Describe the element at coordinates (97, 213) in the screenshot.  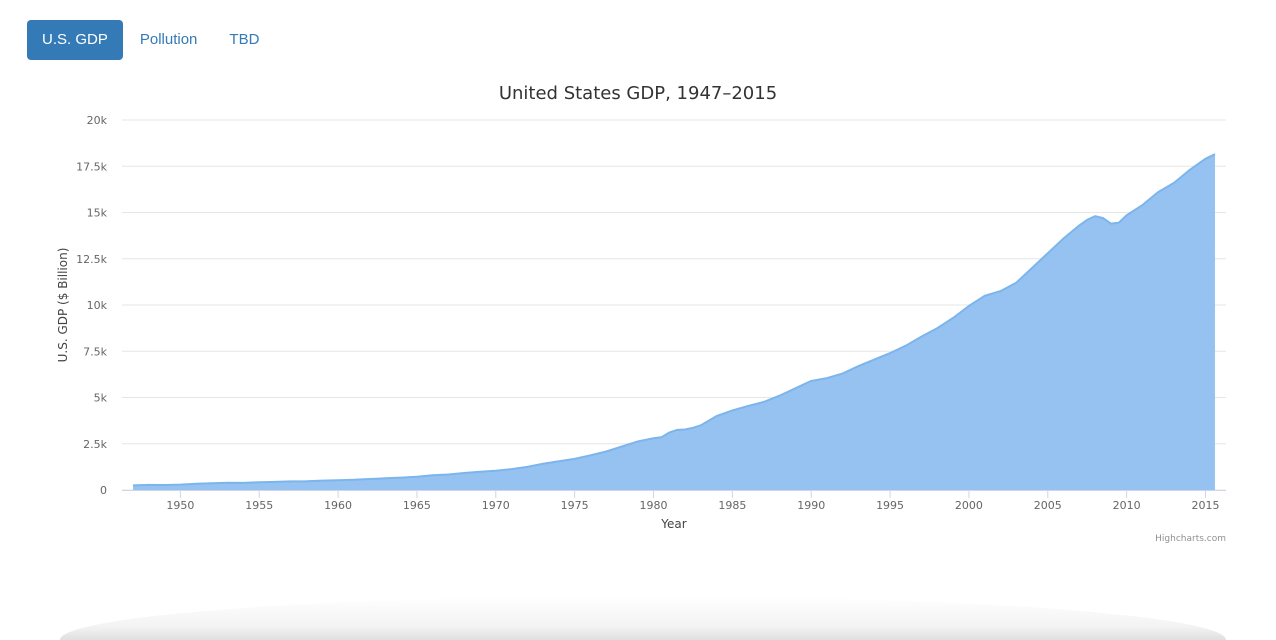
I see `y-tick-label: 15k` at that location.